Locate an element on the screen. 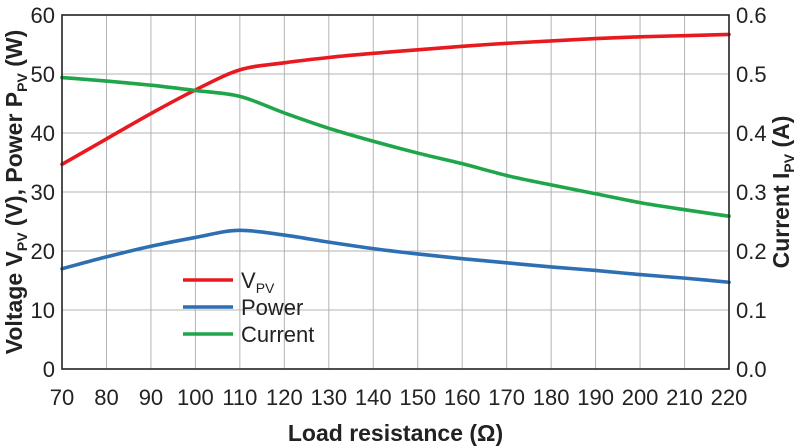  x-tick-label: 130 is located at coordinates (328, 397).